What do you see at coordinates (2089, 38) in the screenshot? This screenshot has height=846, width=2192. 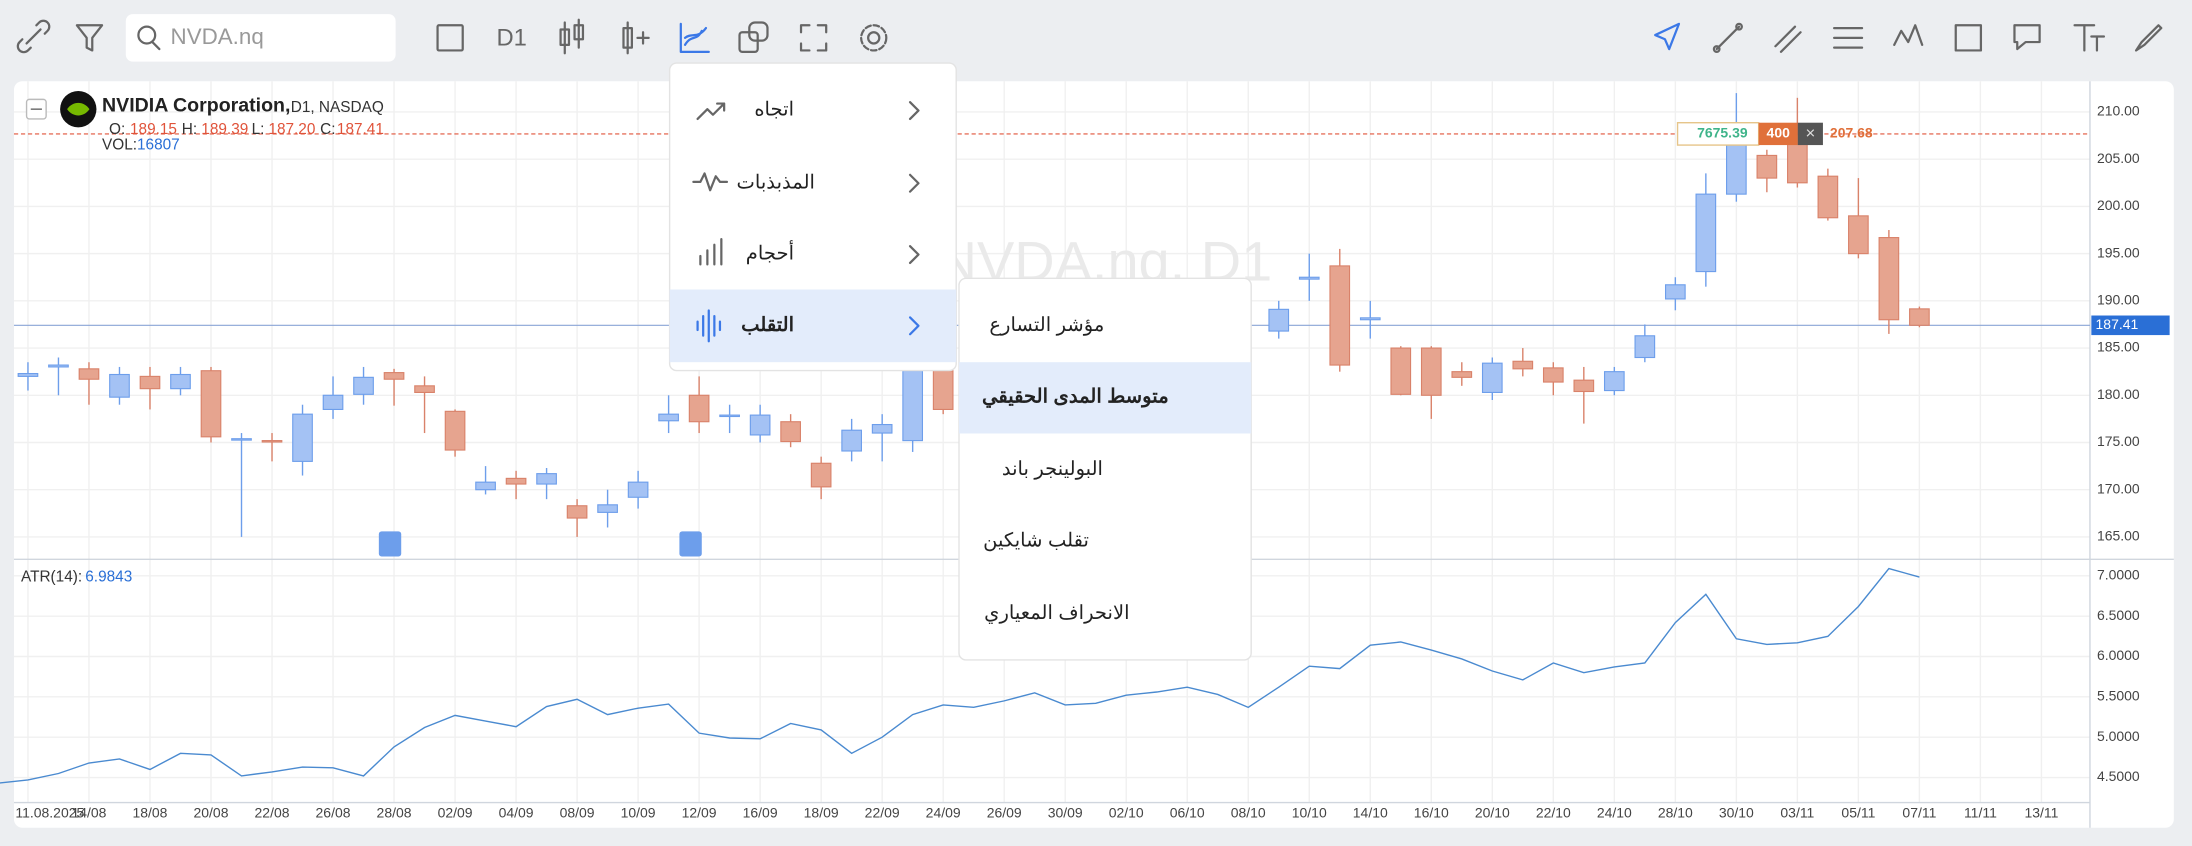 I see `text-tool` at bounding box center [2089, 38].